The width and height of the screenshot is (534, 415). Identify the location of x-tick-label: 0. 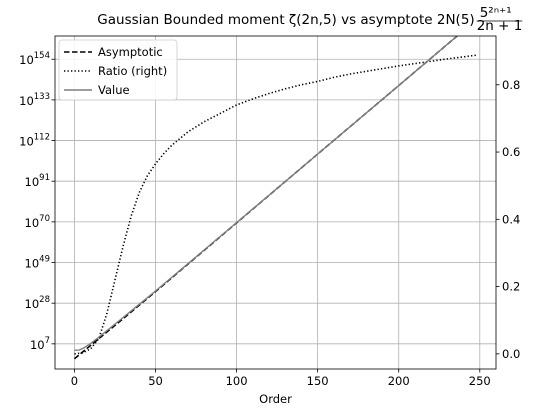
(74, 381).